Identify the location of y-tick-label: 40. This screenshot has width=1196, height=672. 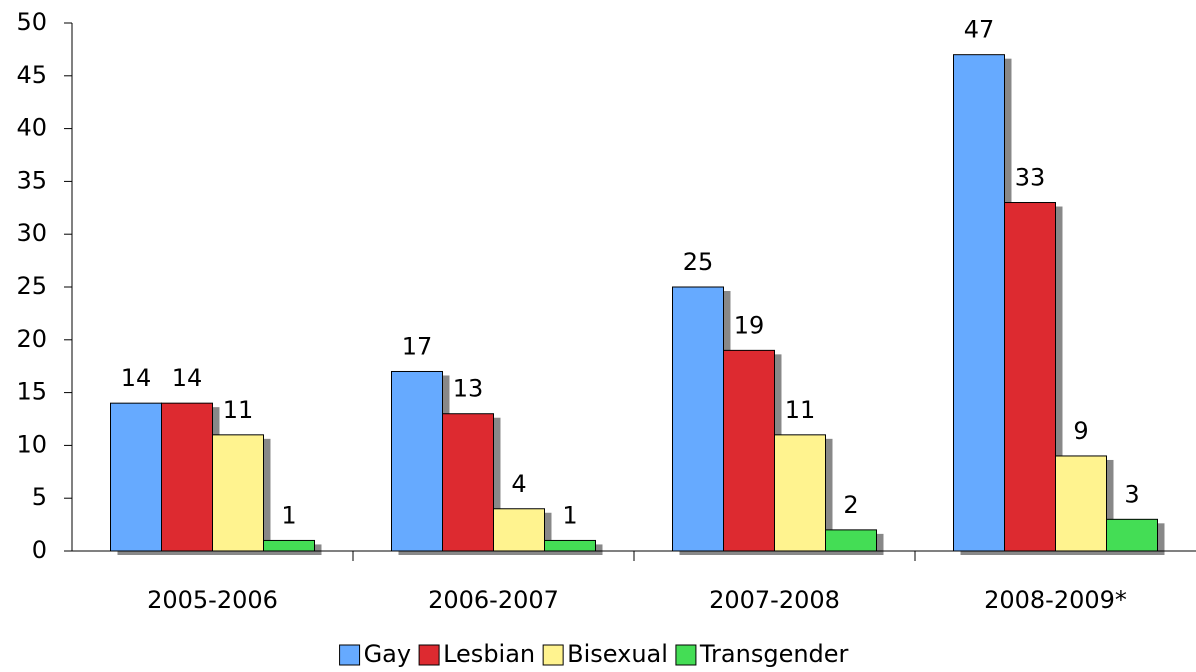
(31, 128).